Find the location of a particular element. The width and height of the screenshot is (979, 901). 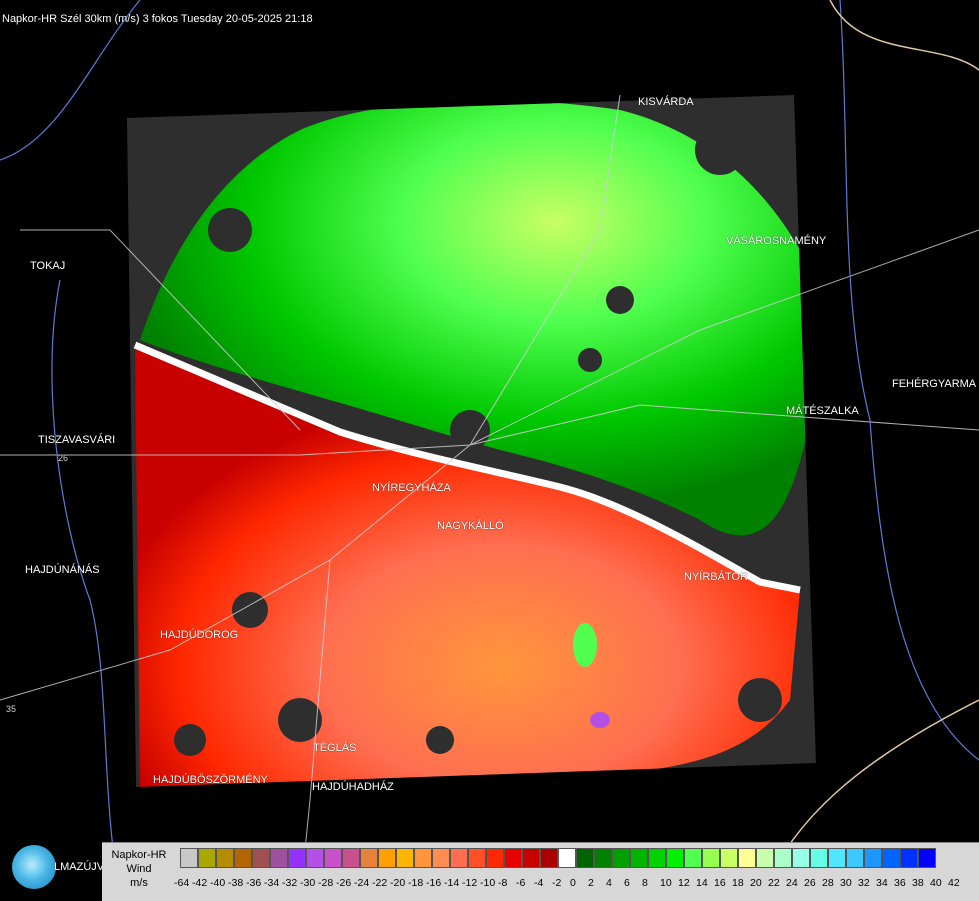

legend-tick-label: 34 is located at coordinates (882, 883).